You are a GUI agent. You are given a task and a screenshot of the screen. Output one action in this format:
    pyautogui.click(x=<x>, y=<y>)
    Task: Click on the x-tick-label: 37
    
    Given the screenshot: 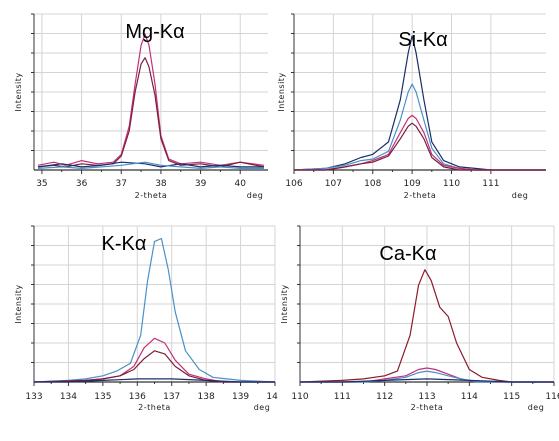 What is the action you would take?
    pyautogui.click(x=121, y=184)
    